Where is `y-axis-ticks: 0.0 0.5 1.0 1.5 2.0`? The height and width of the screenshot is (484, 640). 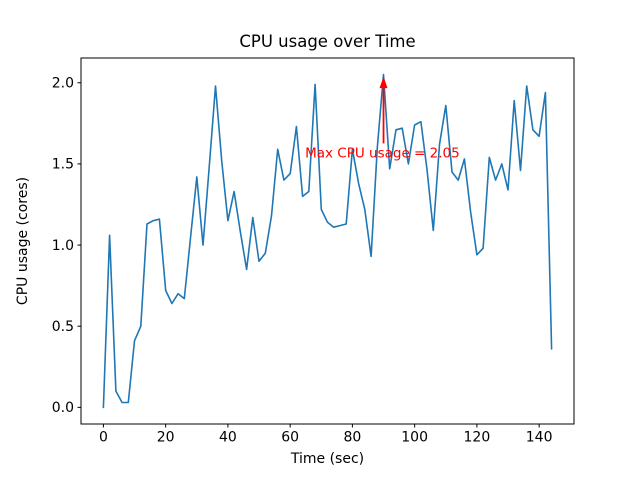 y-axis-ticks: 0.0 0.5 1.0 1.5 2.0 is located at coordinates (66, 246).